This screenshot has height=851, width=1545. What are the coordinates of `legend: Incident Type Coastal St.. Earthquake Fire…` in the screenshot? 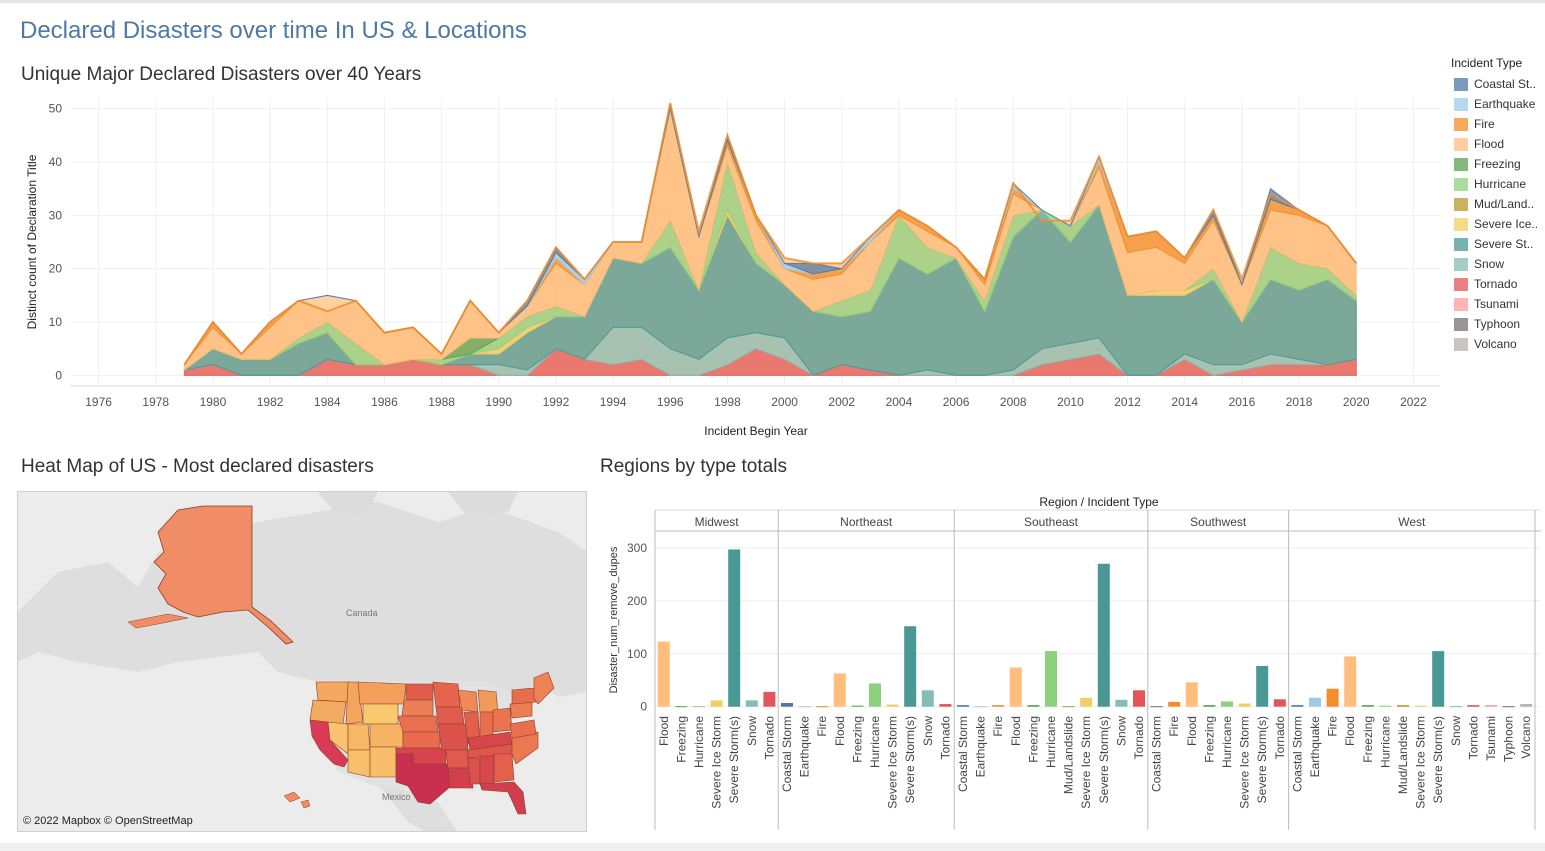 It's located at (1495, 205).